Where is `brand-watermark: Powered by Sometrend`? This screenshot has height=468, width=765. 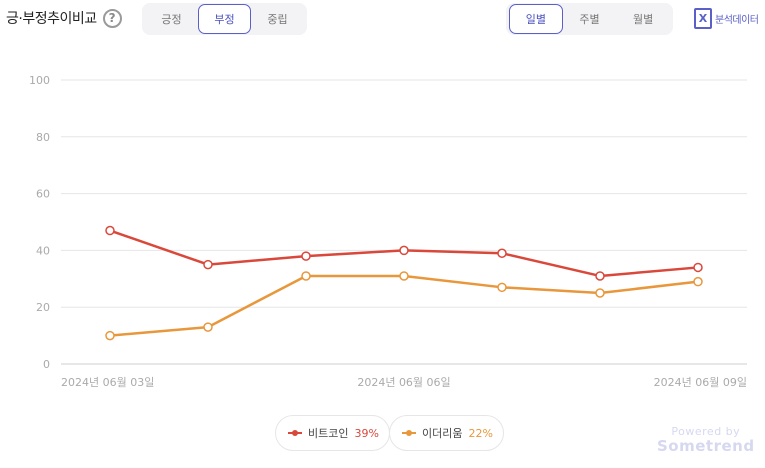
brand-watermark: Powered by Sometrend is located at coordinates (706, 440).